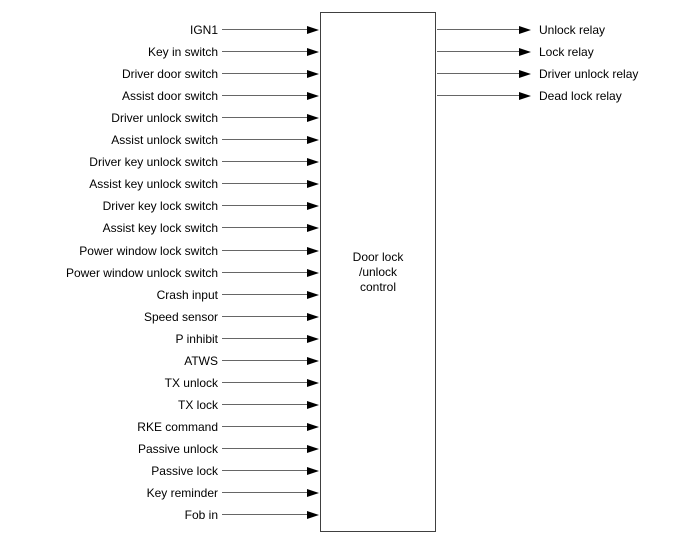 The width and height of the screenshot is (700, 546). Describe the element at coordinates (182, 52) in the screenshot. I see `input-label: Key in switch` at that location.